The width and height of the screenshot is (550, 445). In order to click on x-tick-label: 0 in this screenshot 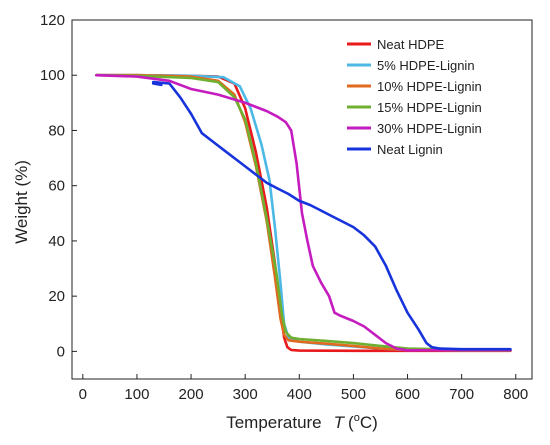, I will do `click(83, 394)`.